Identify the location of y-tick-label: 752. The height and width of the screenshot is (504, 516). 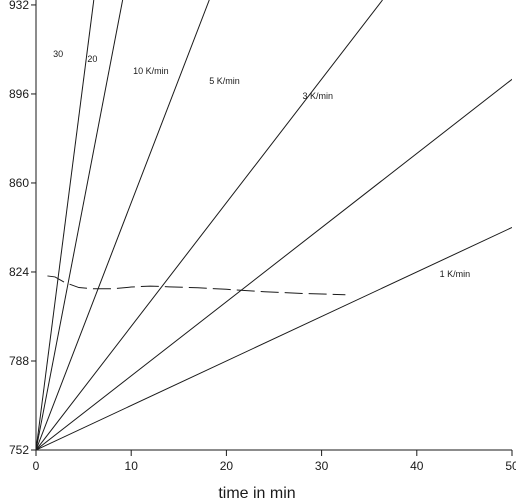
(19, 450).